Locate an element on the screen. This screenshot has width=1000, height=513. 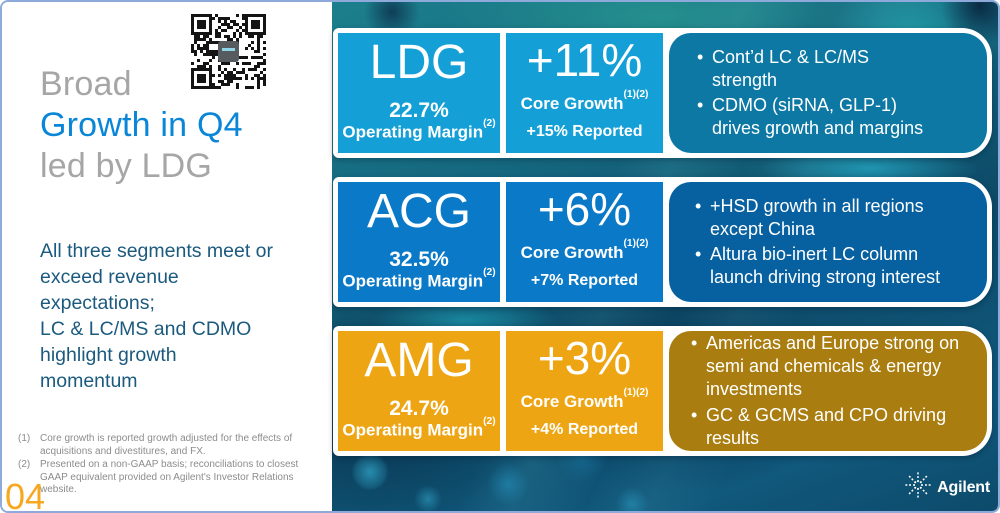
core-growth-value: +6% is located at coordinates (584, 209).